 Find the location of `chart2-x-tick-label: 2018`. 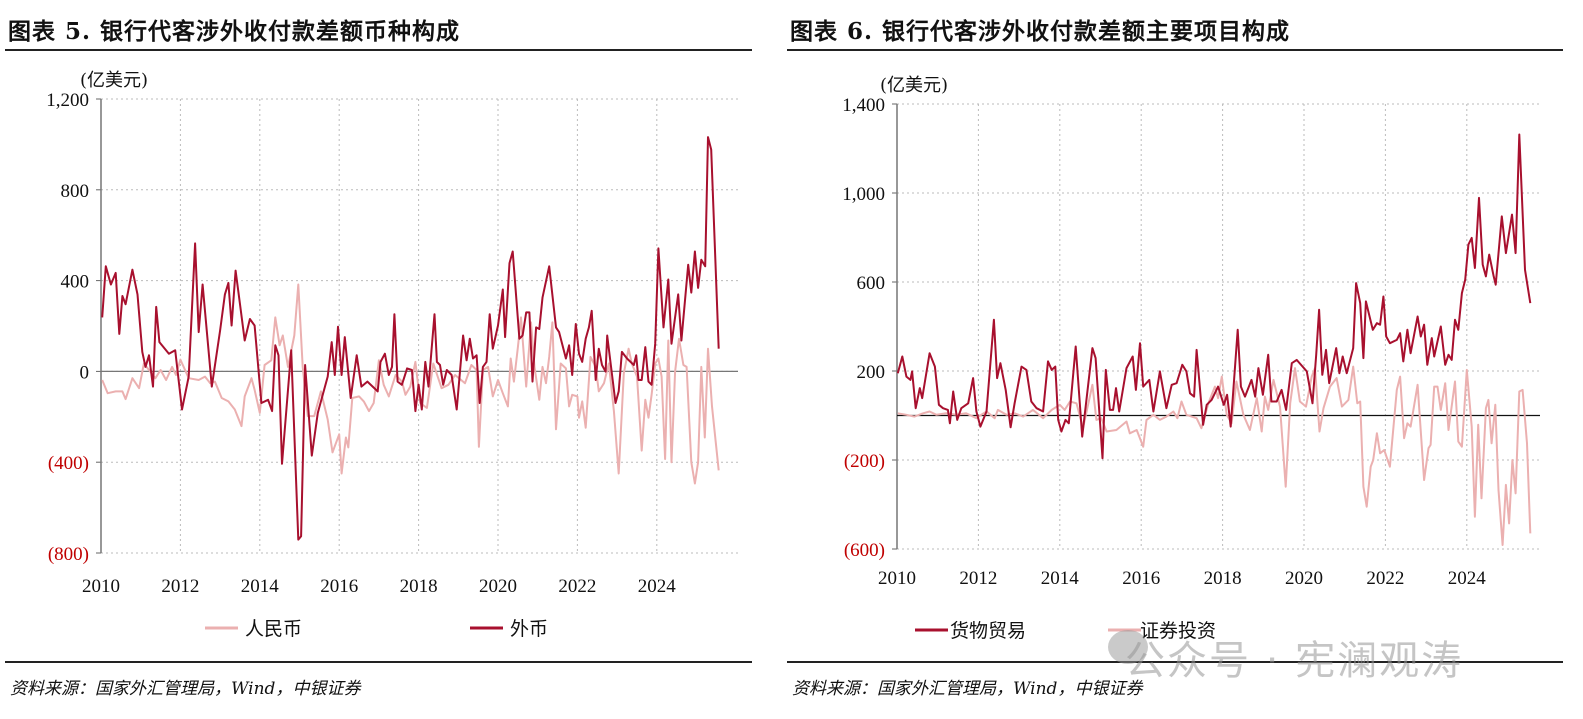

chart2-x-tick-label: 2018 is located at coordinates (1223, 578).